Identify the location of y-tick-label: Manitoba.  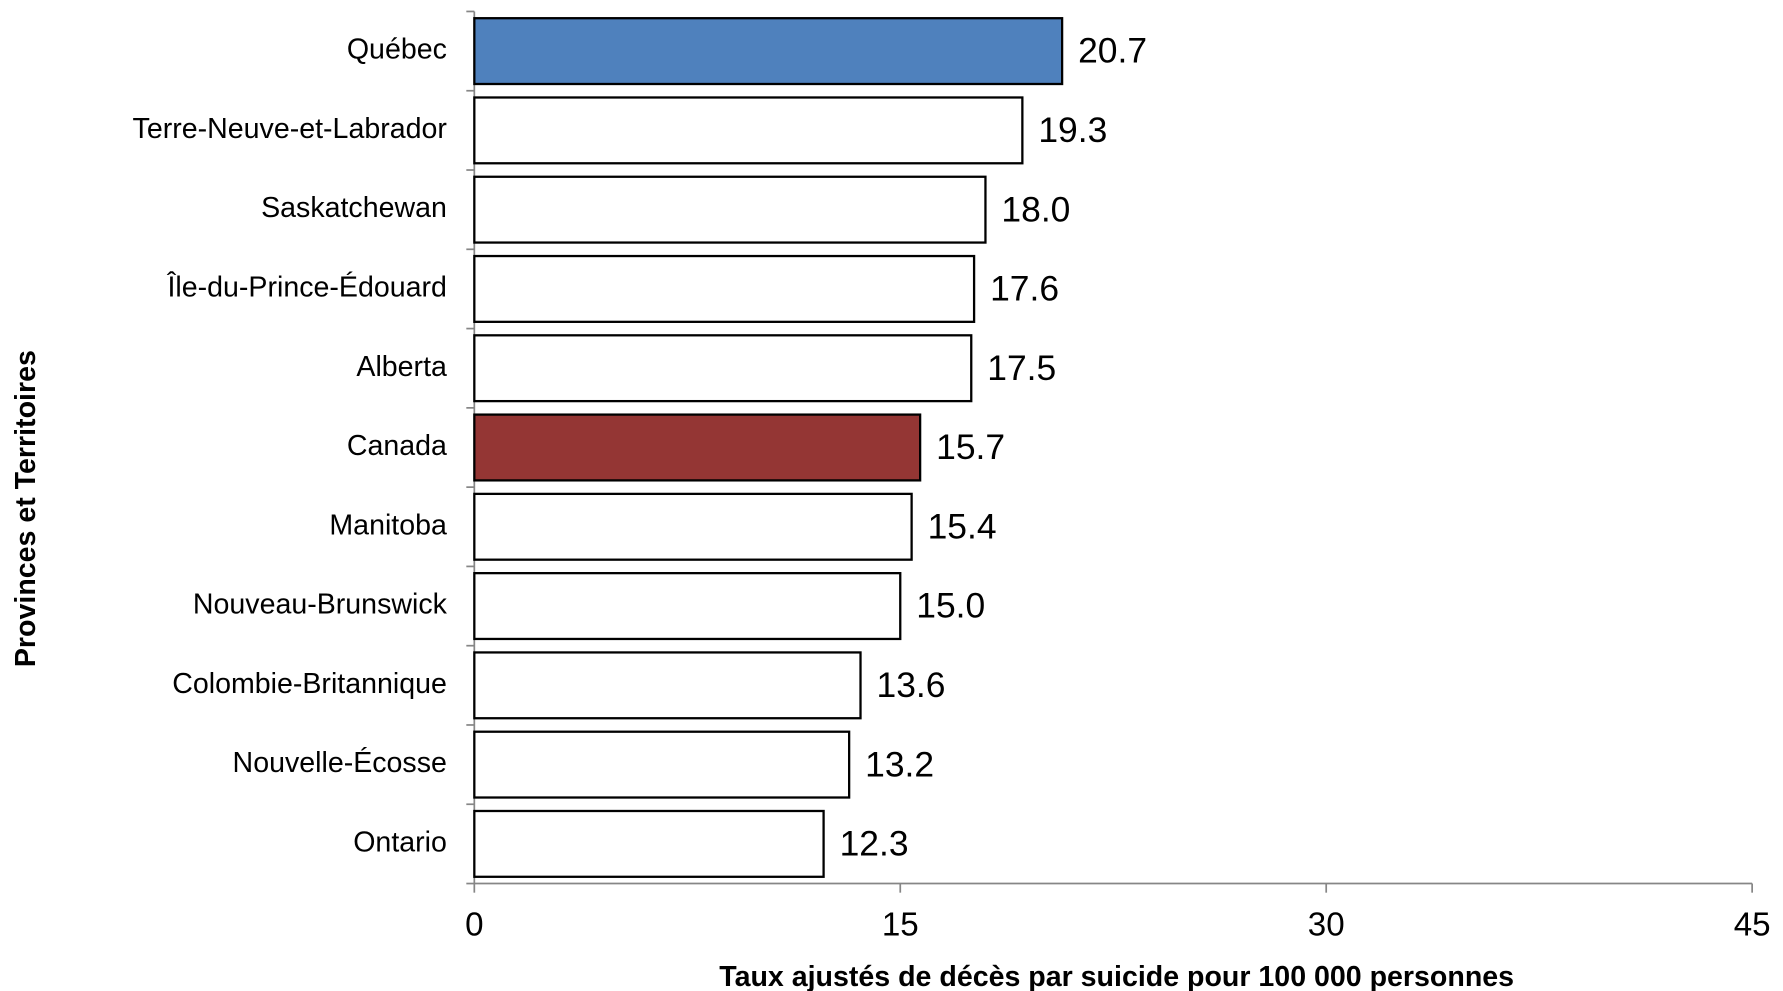
(388, 525).